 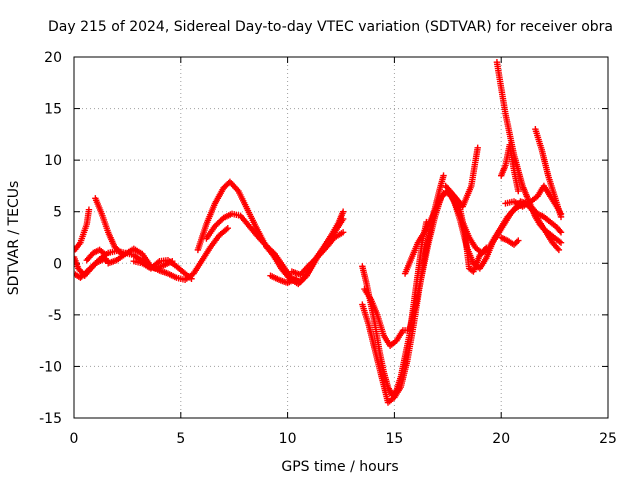 What do you see at coordinates (50, 367) in the screenshot?
I see `y-tick-label: -10` at bounding box center [50, 367].